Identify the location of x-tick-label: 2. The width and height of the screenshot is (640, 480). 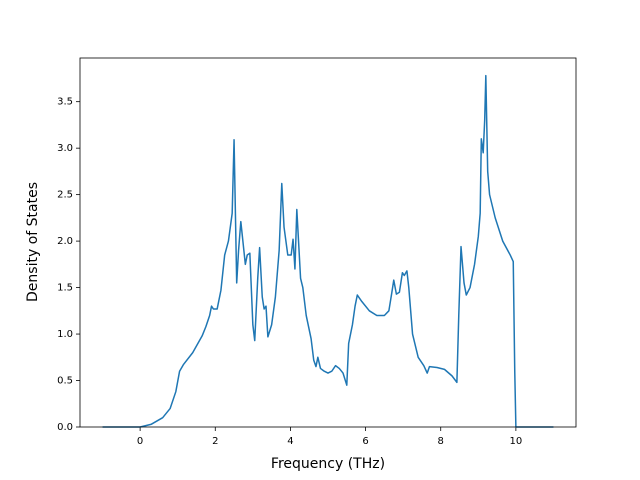
(215, 441).